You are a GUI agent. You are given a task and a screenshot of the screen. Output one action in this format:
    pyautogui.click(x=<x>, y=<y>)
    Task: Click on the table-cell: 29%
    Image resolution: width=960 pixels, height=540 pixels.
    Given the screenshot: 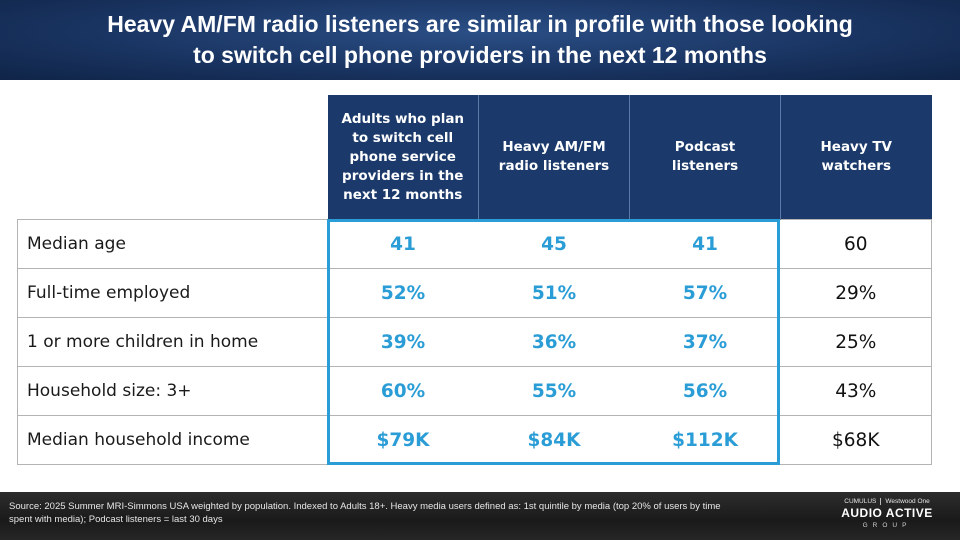 What is the action you would take?
    pyautogui.click(x=856, y=293)
    